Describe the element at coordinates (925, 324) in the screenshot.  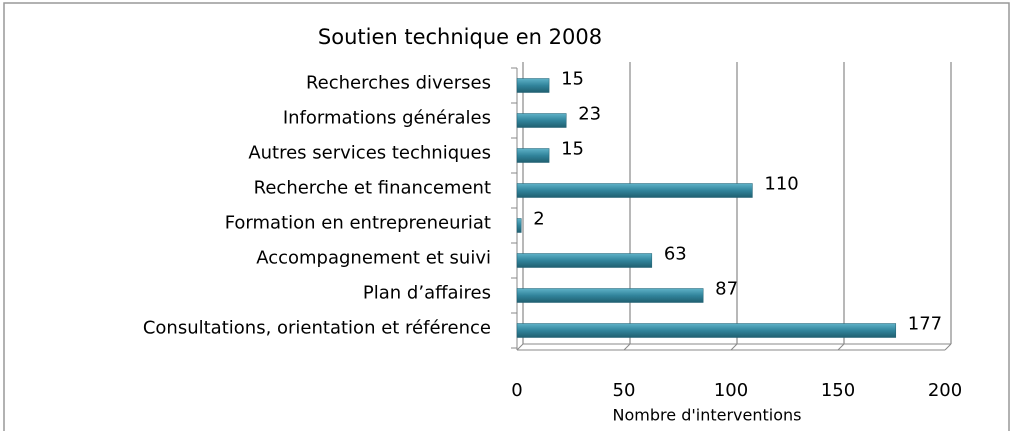
I see `value-label: 177` at that location.